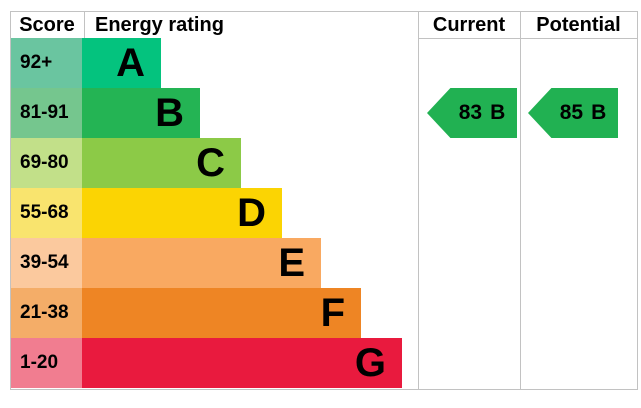 This screenshot has width=641, height=408. Describe the element at coordinates (324, 389) in the screenshot. I see `table-border-bottom` at that location.